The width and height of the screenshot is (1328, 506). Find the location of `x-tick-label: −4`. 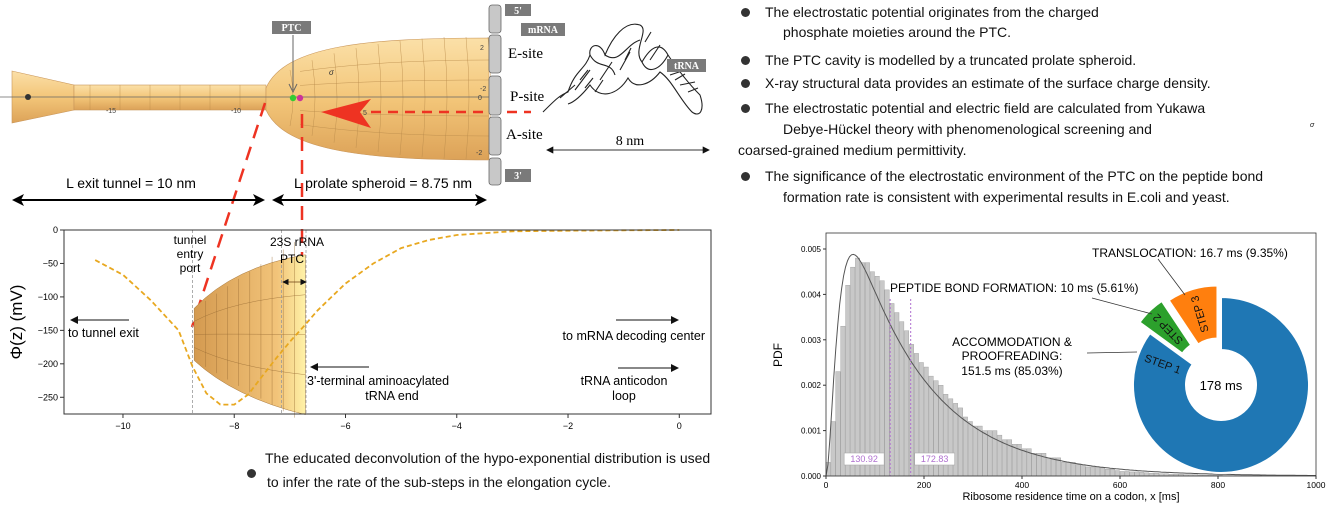

x-tick-label: −4 is located at coordinates (457, 426).